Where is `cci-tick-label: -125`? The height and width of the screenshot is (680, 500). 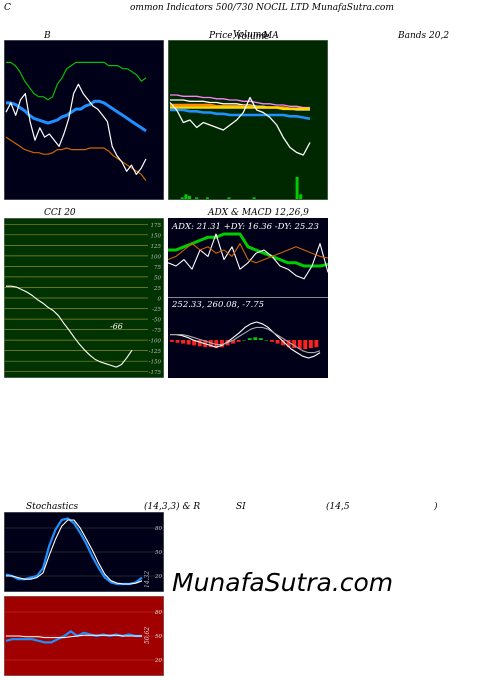
cci-tick-label: -125 is located at coordinates (155, 352).